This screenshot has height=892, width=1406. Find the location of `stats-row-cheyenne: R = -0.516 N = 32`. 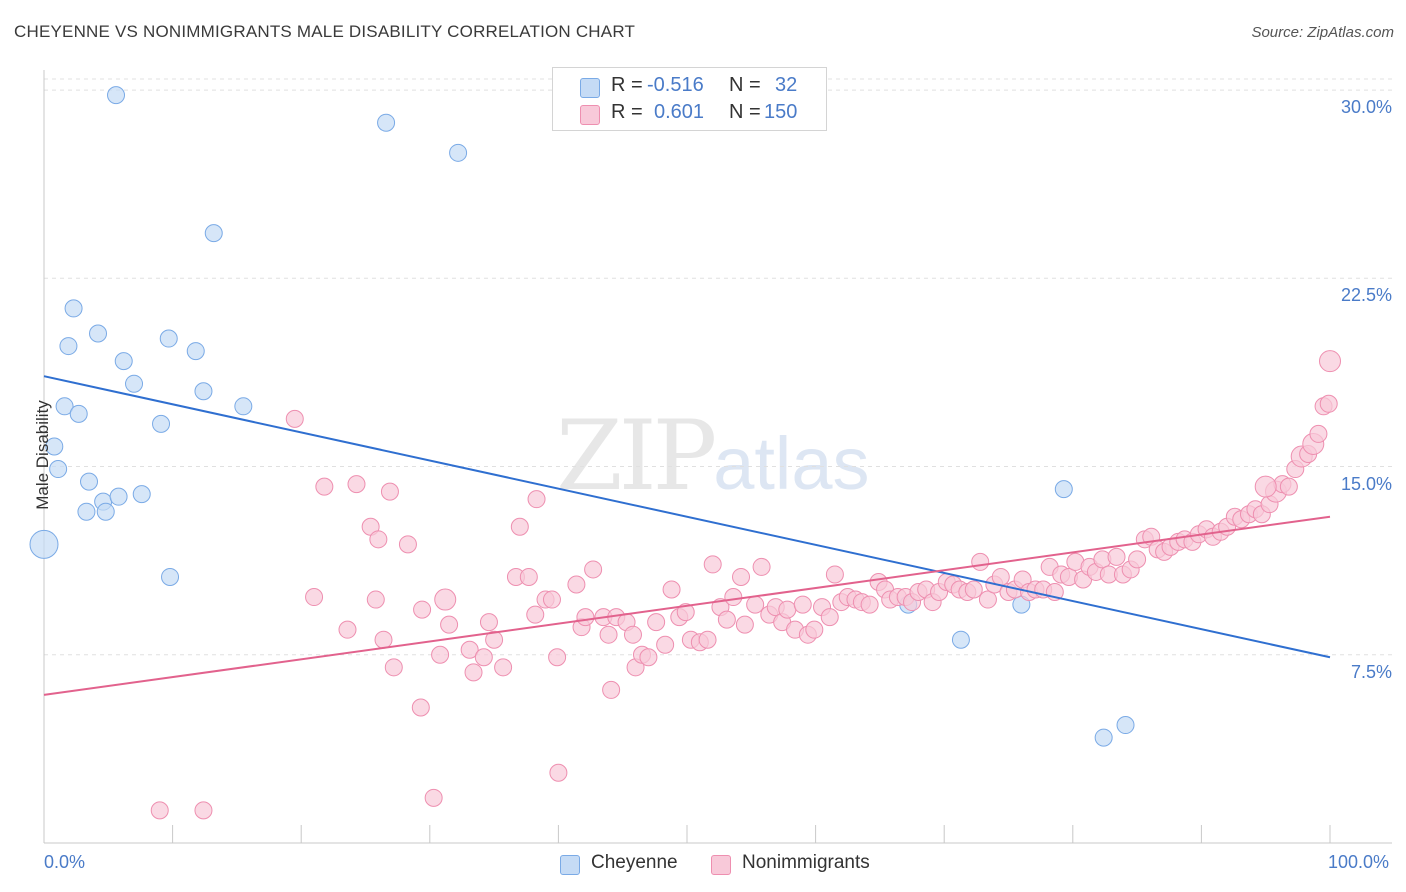

stats-row-cheyenne: R = -0.516 N = 32 is located at coordinates (689, 87).